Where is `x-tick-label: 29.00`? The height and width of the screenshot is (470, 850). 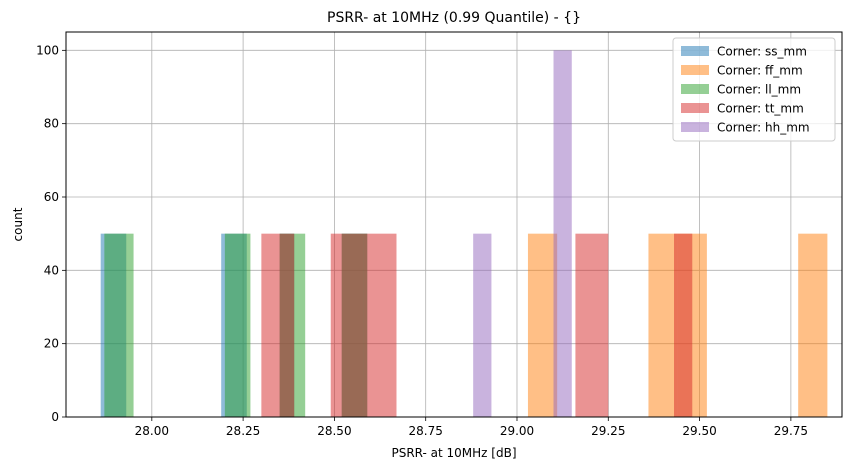 x-tick-label: 29.00 is located at coordinates (517, 431).